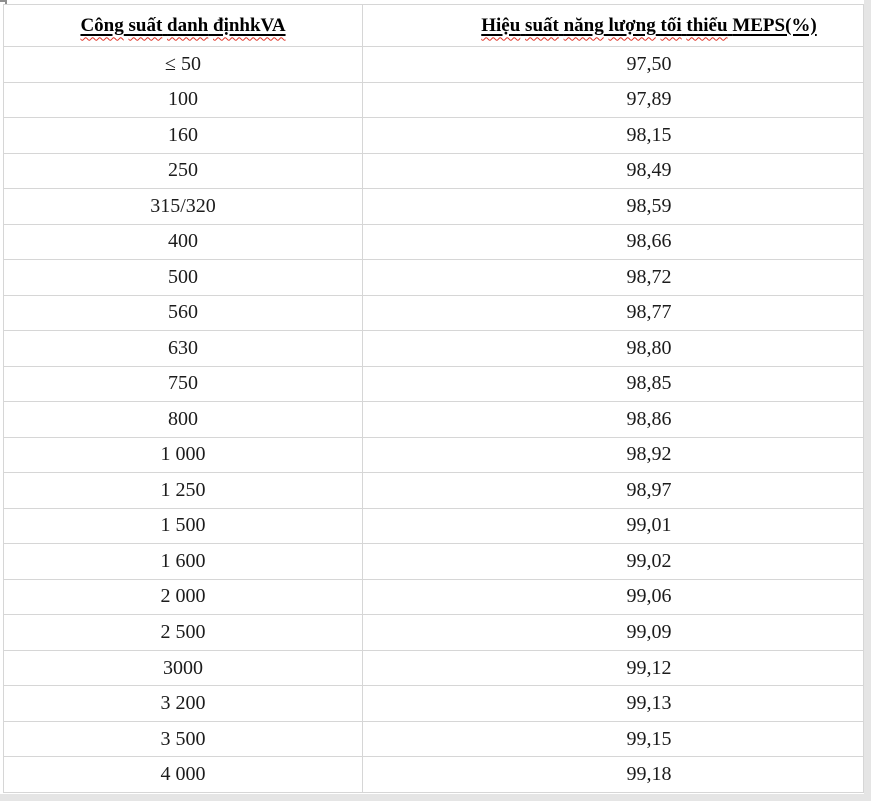  Describe the element at coordinates (583, 25) in the screenshot. I see `header-word: năng` at that location.